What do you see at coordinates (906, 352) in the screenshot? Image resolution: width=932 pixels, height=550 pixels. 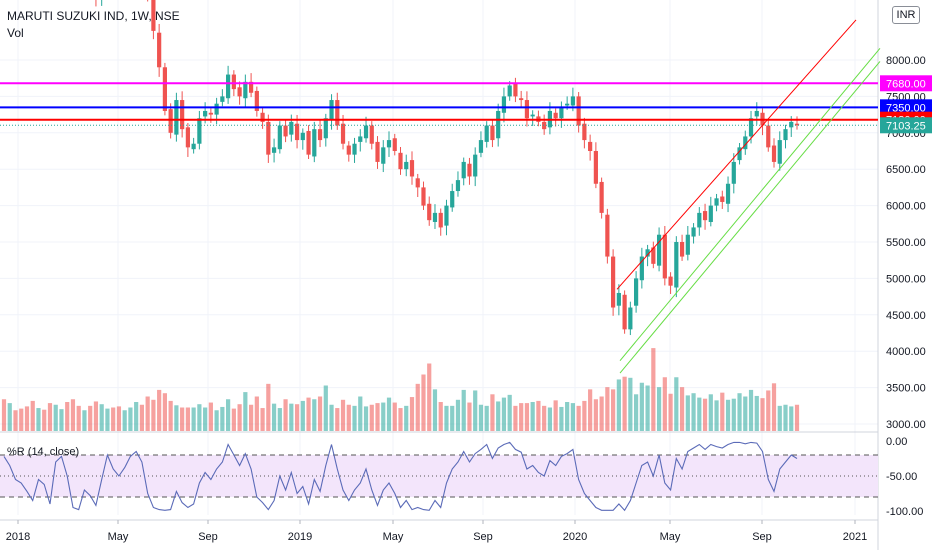 I see `price-tick-label: 4000.00` at bounding box center [906, 352].